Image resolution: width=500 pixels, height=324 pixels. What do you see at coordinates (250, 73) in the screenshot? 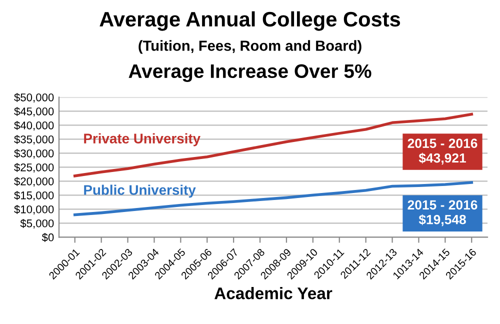
I see `text: Average Increase Over 5%` at bounding box center [250, 73].